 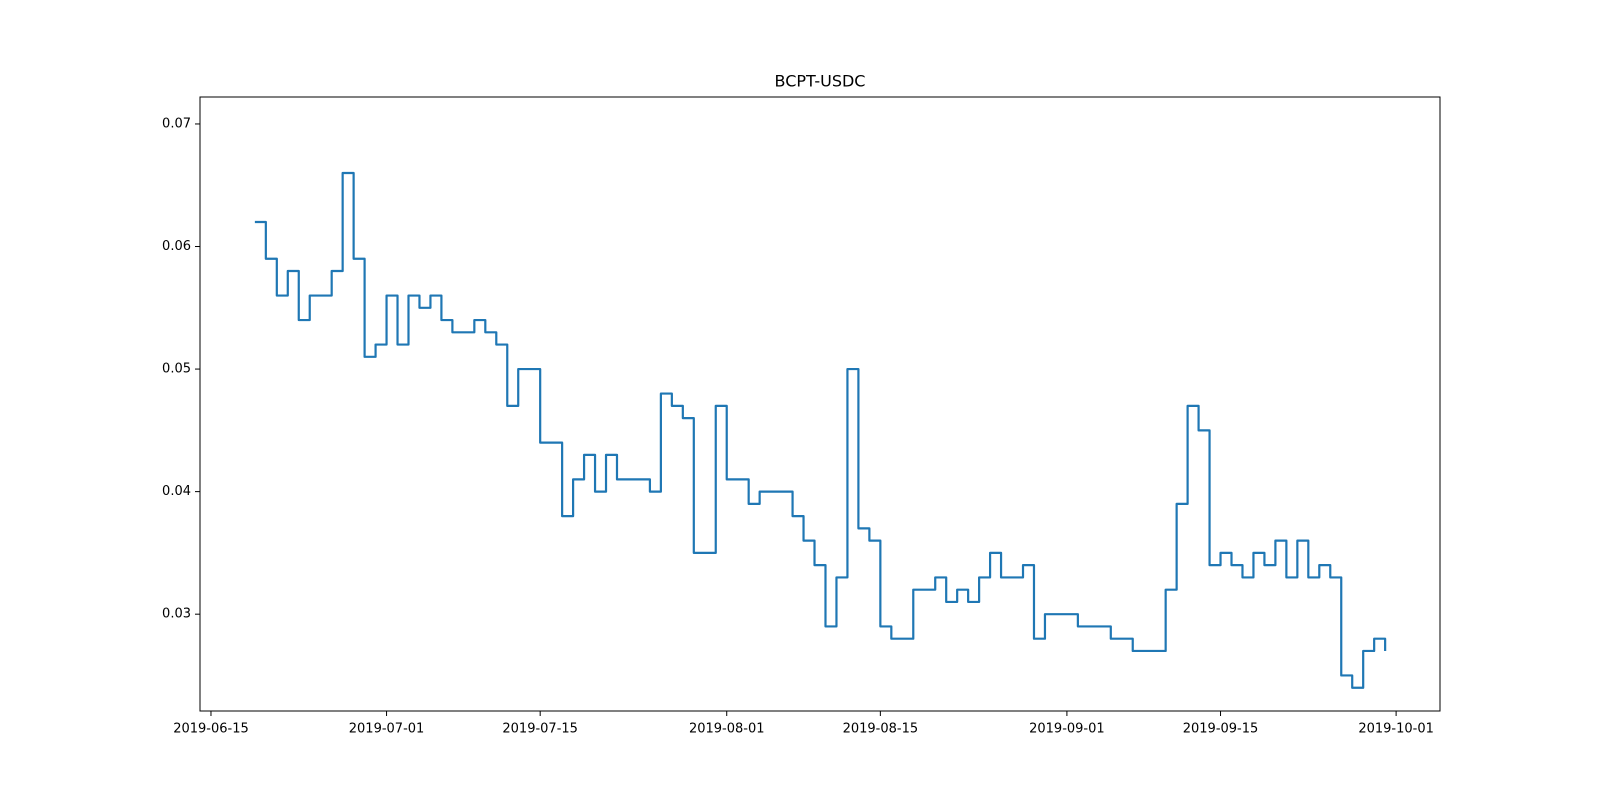 I want to click on x-tick-label: 2019-08-01, so click(x=727, y=729).